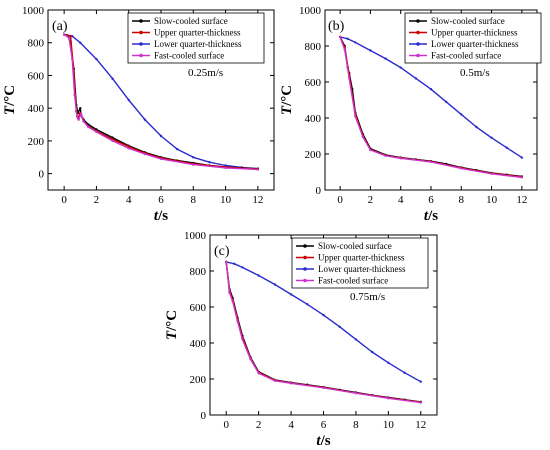 The image size is (550, 450). I want to click on condition-label: 0.25m/s, so click(205, 73).